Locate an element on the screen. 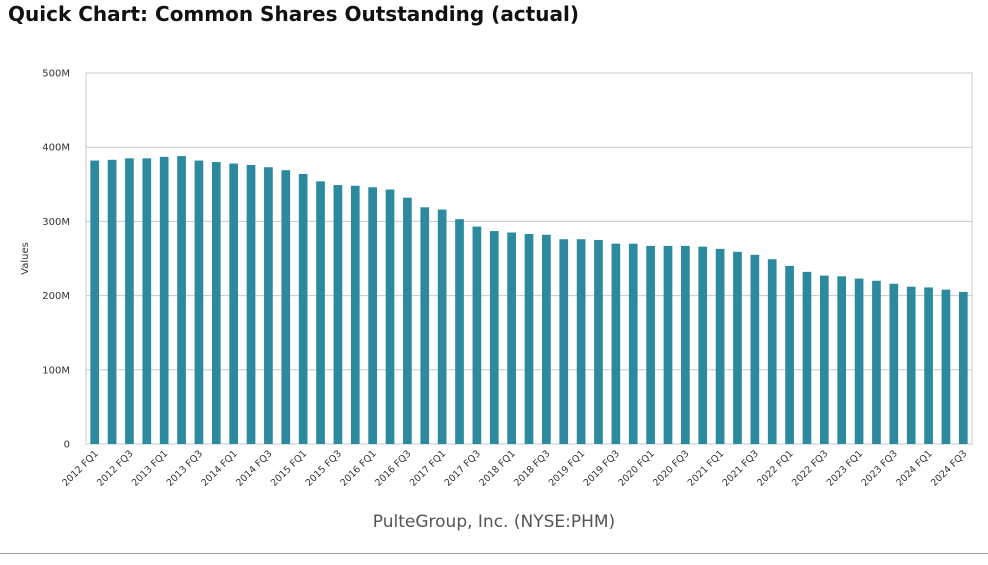 The width and height of the screenshot is (988, 565). x-tick-label: 2014 FQ1 is located at coordinates (219, 468).